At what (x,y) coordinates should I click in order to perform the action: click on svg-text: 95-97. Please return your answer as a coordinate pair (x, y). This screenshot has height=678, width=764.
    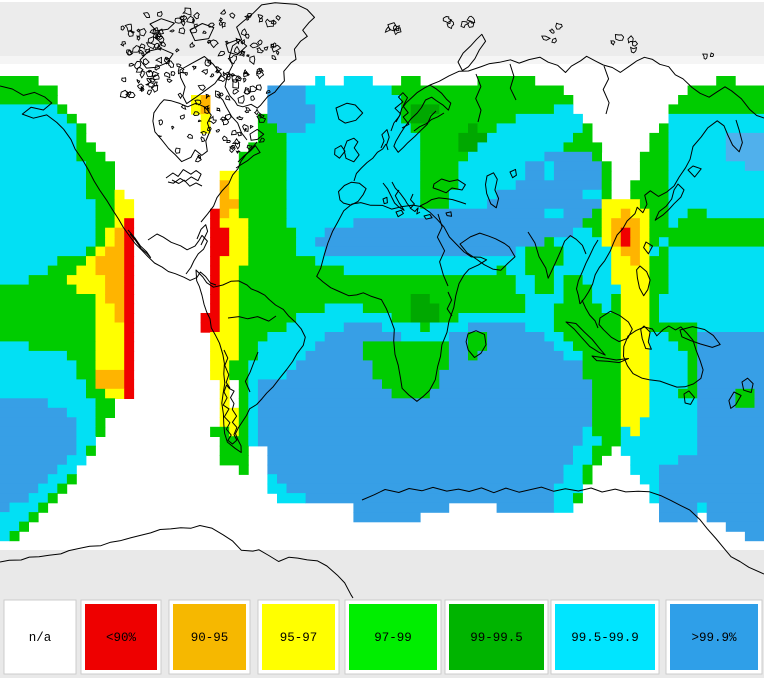
    Looking at the image, I should click on (299, 638).